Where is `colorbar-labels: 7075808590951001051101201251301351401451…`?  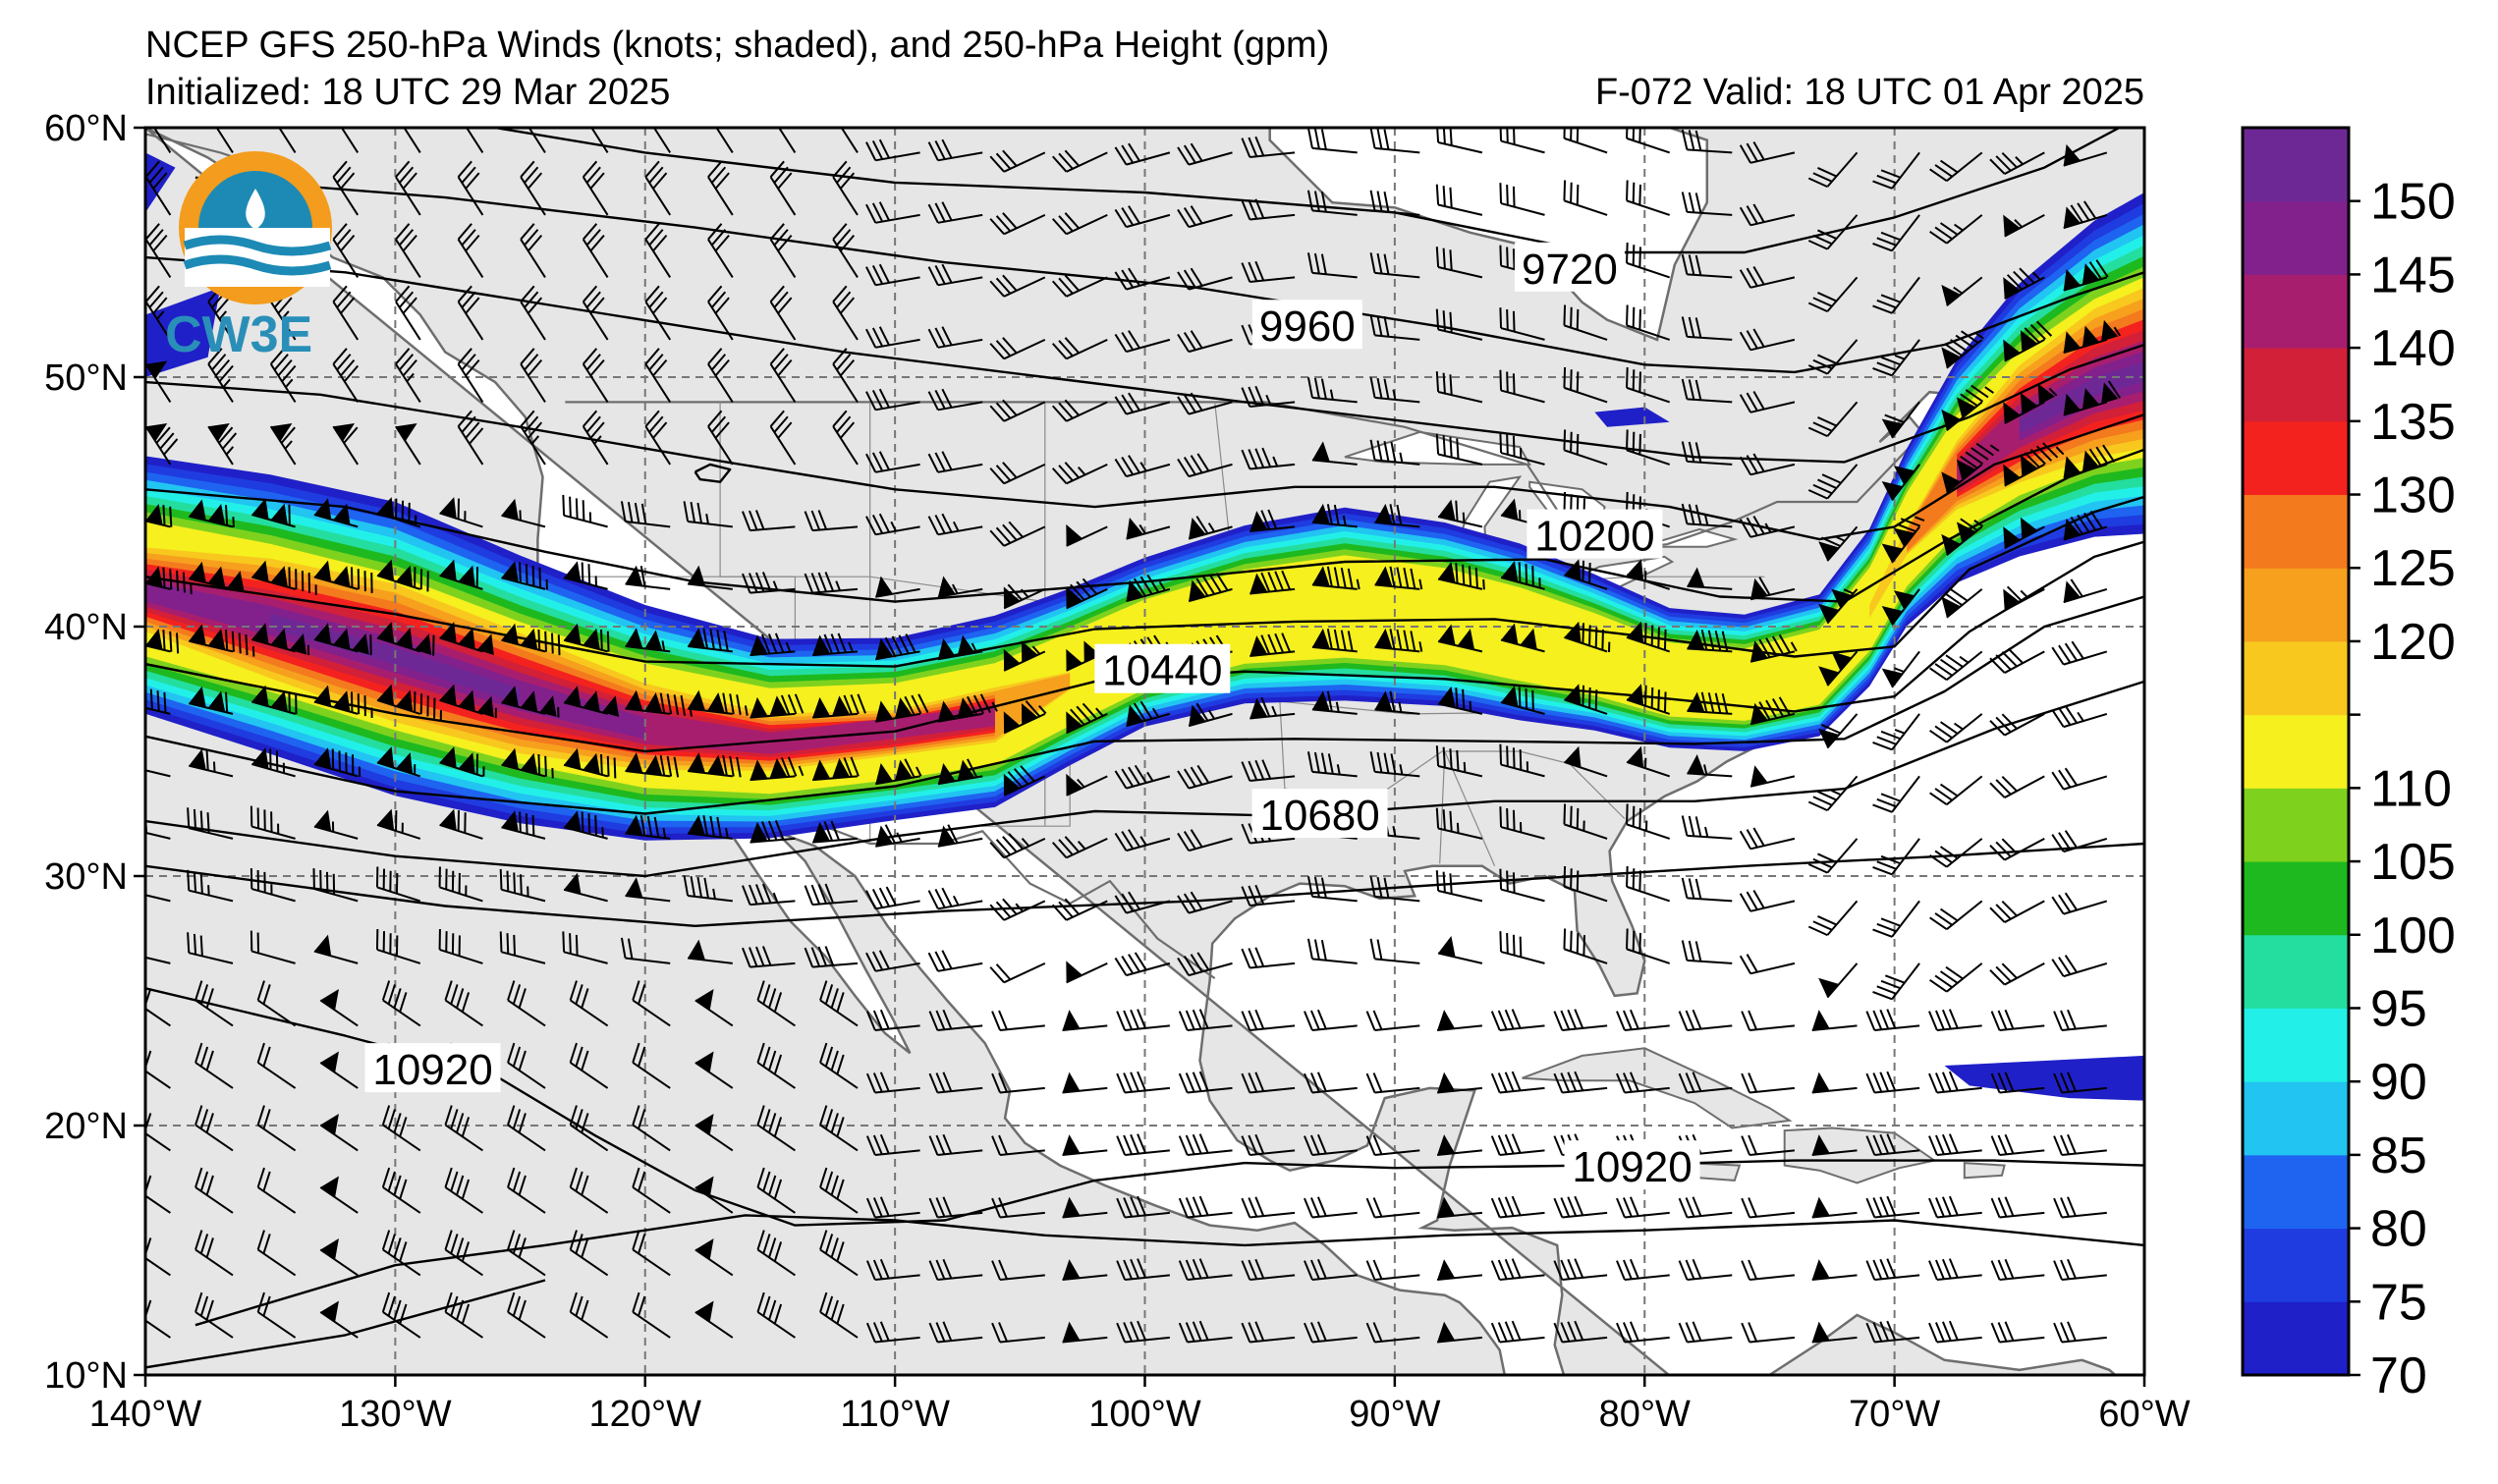 colorbar-labels: 7075808590951001051101201251301351401451… is located at coordinates (2402, 789).